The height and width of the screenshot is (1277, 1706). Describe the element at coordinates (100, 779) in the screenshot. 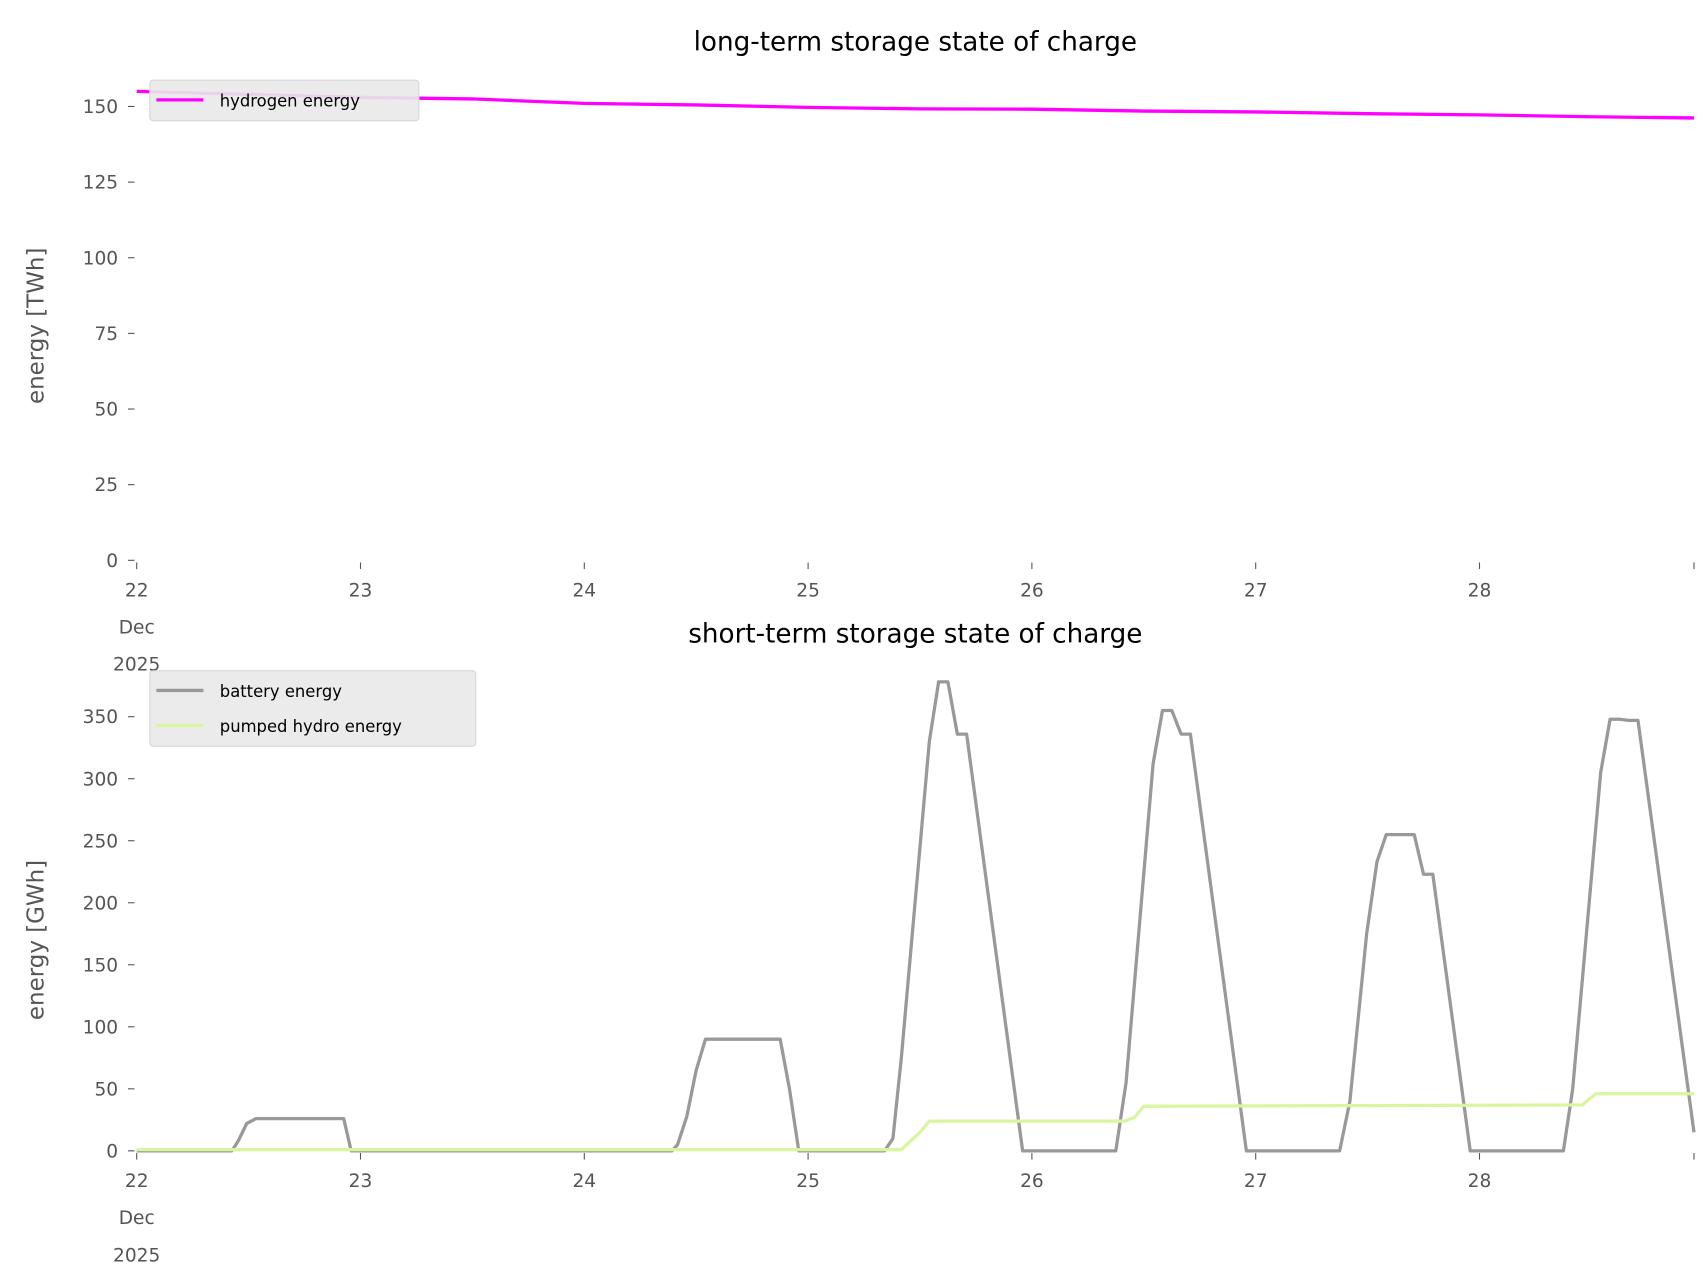

I see `y-tick-label: 300` at that location.